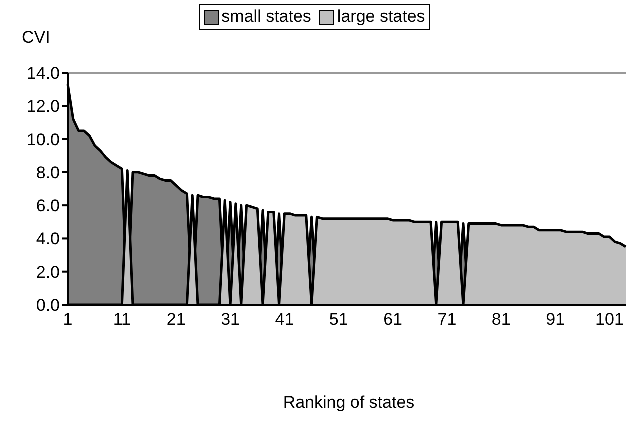 The height and width of the screenshot is (424, 629). I want to click on y-tick-label: 10.0, so click(43, 140).